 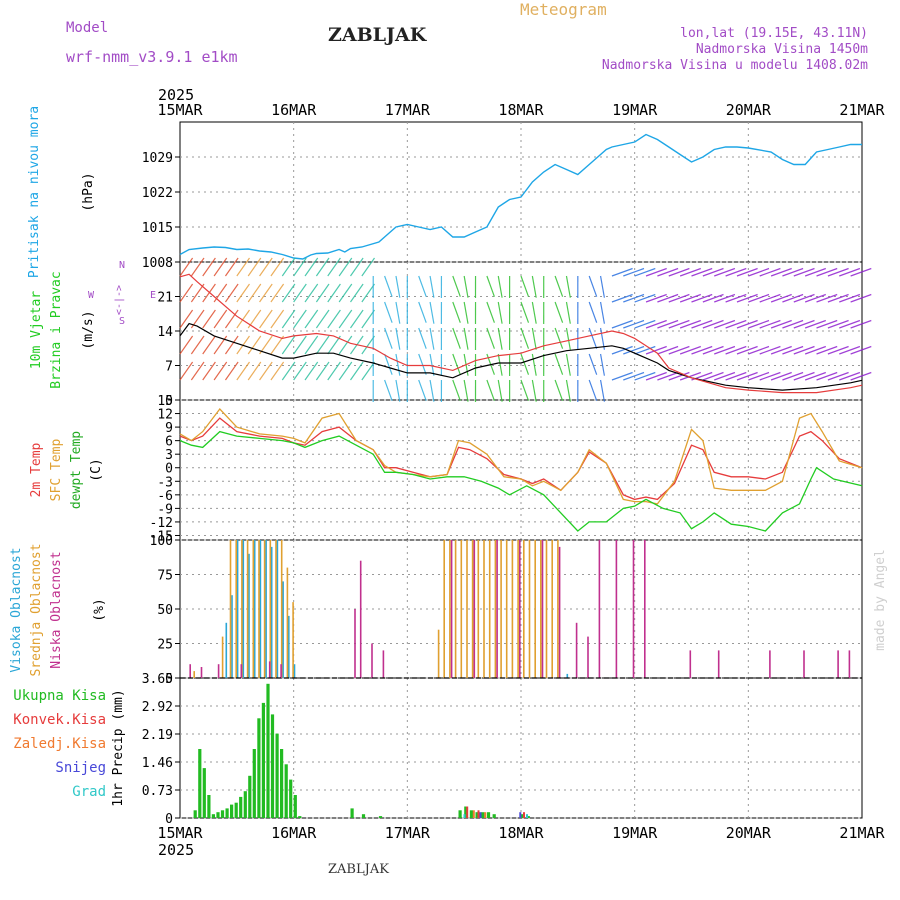 I want to click on bottom-date-label: 18MAR, so click(x=521, y=833).